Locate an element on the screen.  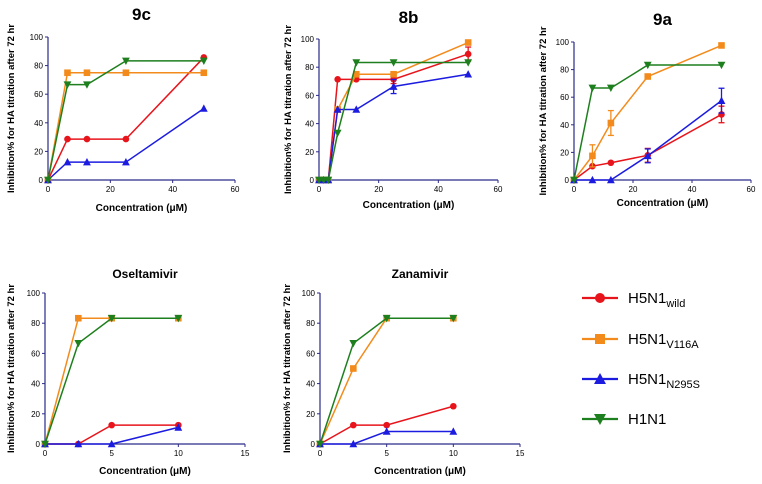
legend-label: H5N1wild is located at coordinates (656, 300).